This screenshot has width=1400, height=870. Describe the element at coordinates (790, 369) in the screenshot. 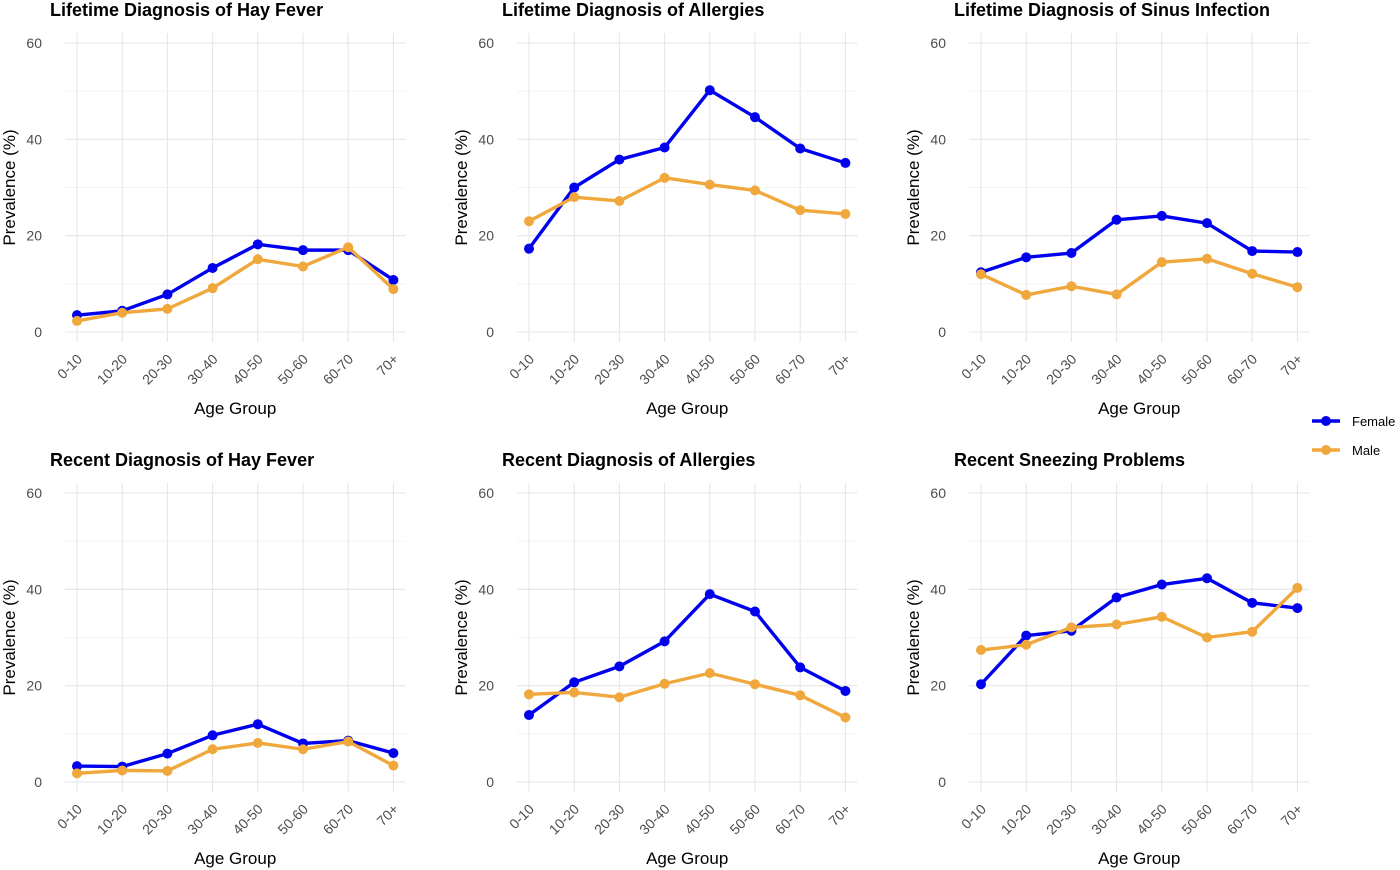

I see `x-tick-label: 60-70` at that location.